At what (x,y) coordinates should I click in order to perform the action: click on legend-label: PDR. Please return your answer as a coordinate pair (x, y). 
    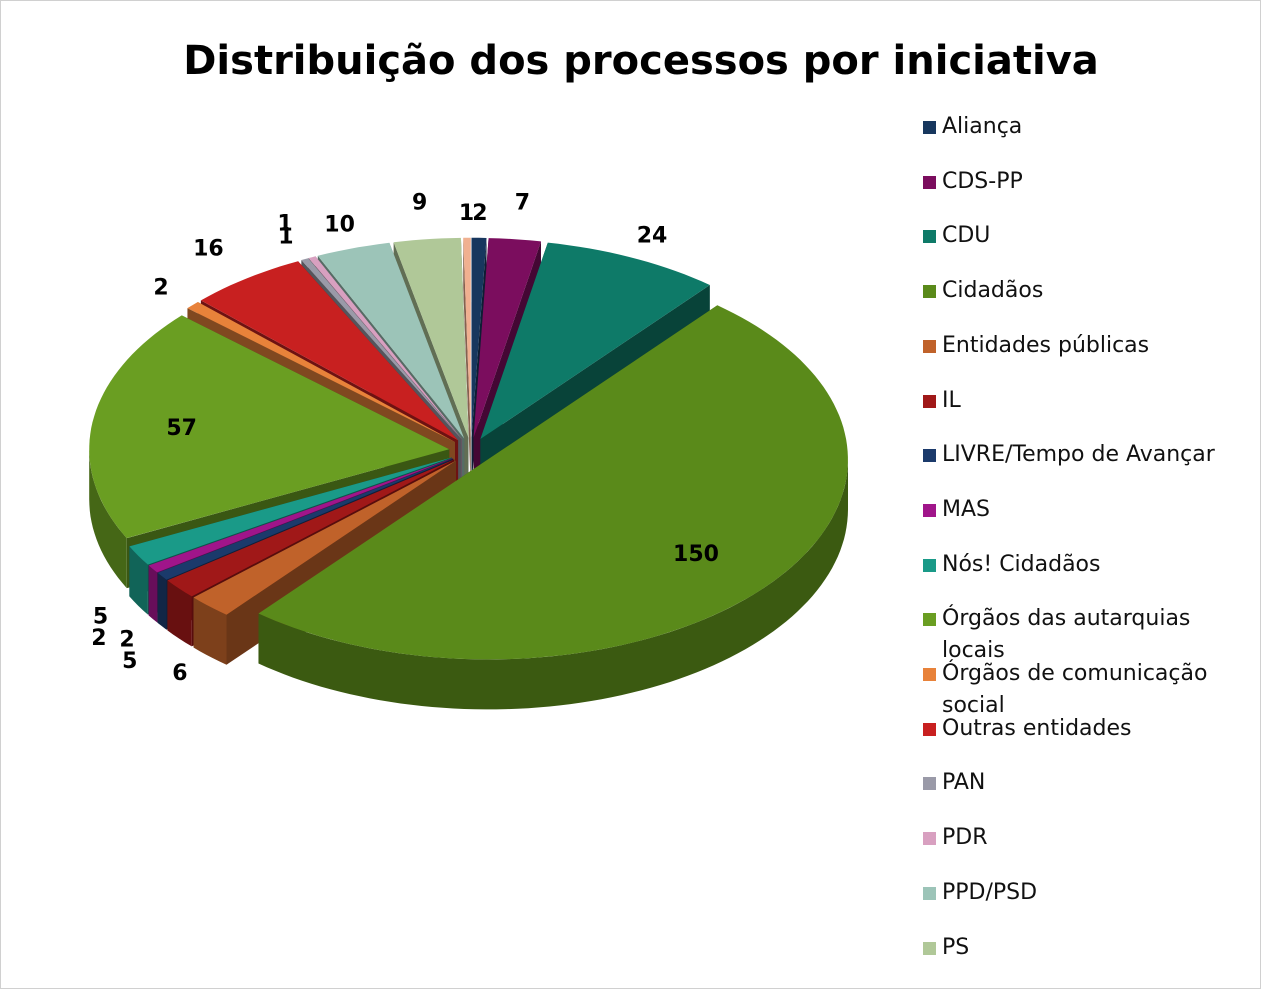
    Looking at the image, I should click on (965, 838).